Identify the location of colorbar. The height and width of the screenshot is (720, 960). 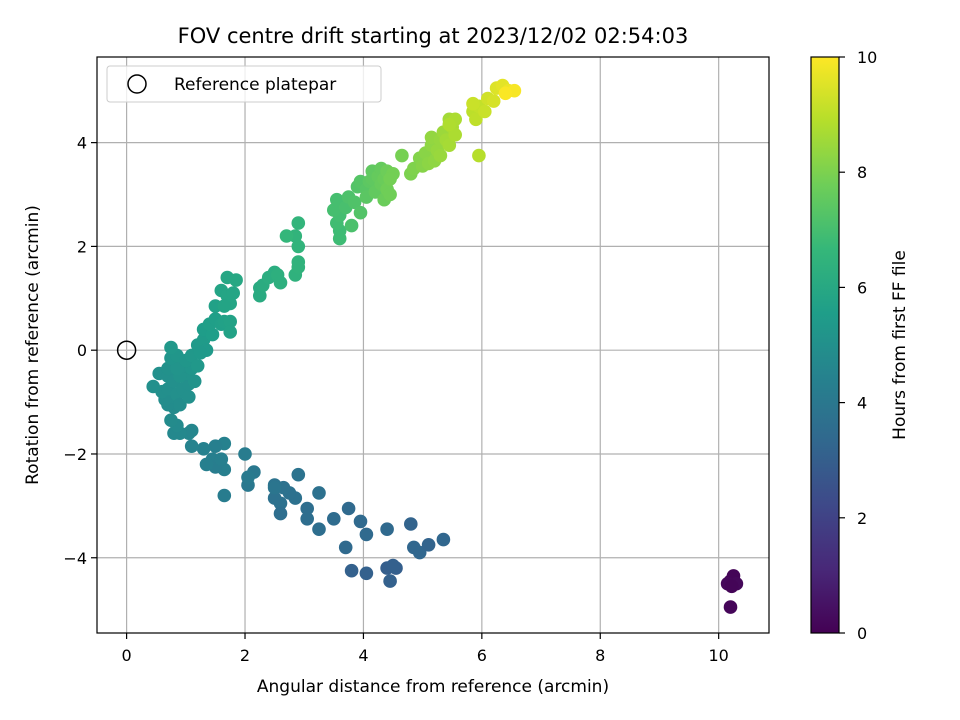
(825, 345).